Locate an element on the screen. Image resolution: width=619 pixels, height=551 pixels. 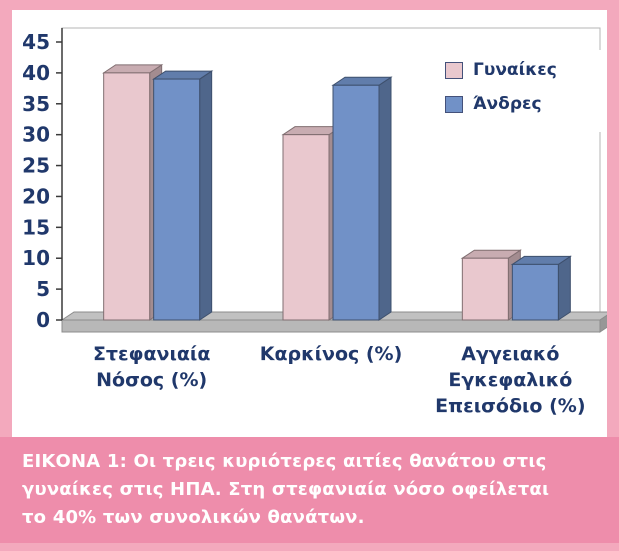
y-tick-label: 35 is located at coordinates (36, 104).